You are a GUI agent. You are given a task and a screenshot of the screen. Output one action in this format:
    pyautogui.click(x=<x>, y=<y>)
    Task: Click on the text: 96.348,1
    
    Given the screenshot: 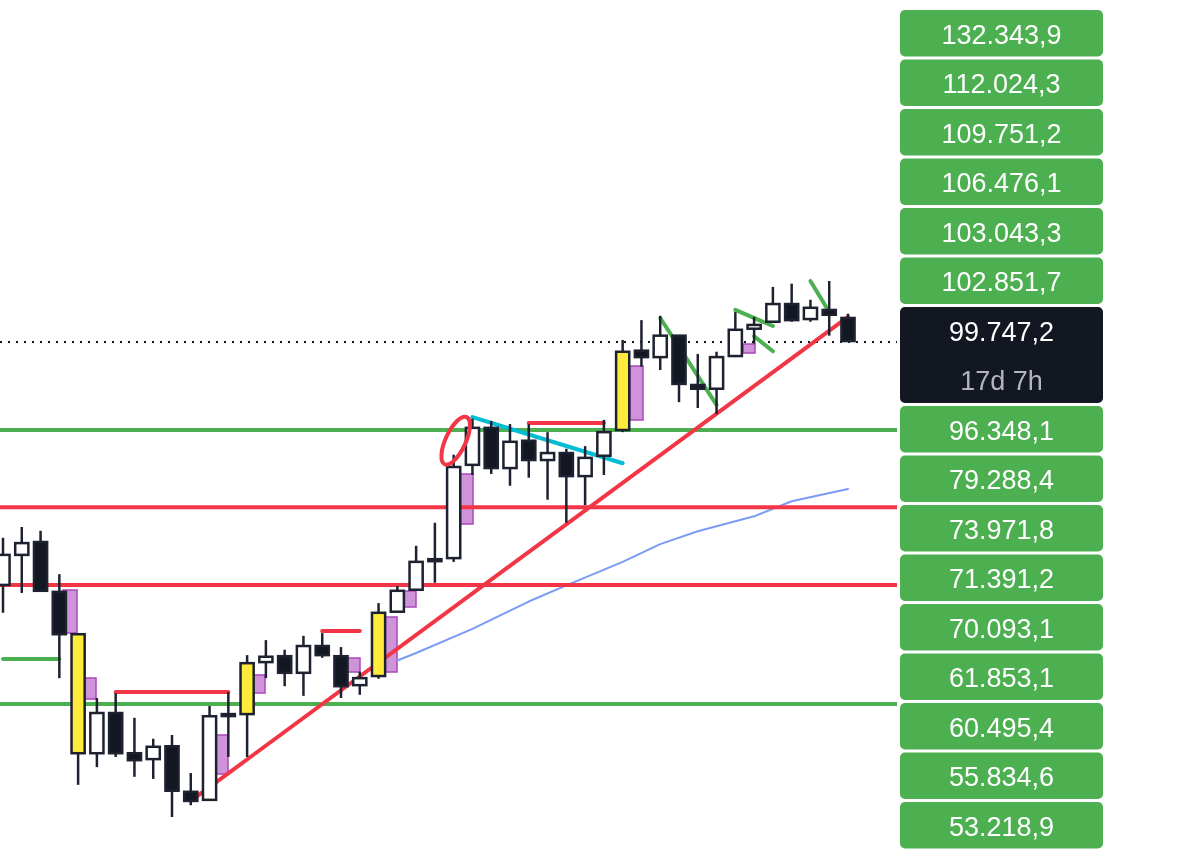 What is the action you would take?
    pyautogui.click(x=1001, y=430)
    